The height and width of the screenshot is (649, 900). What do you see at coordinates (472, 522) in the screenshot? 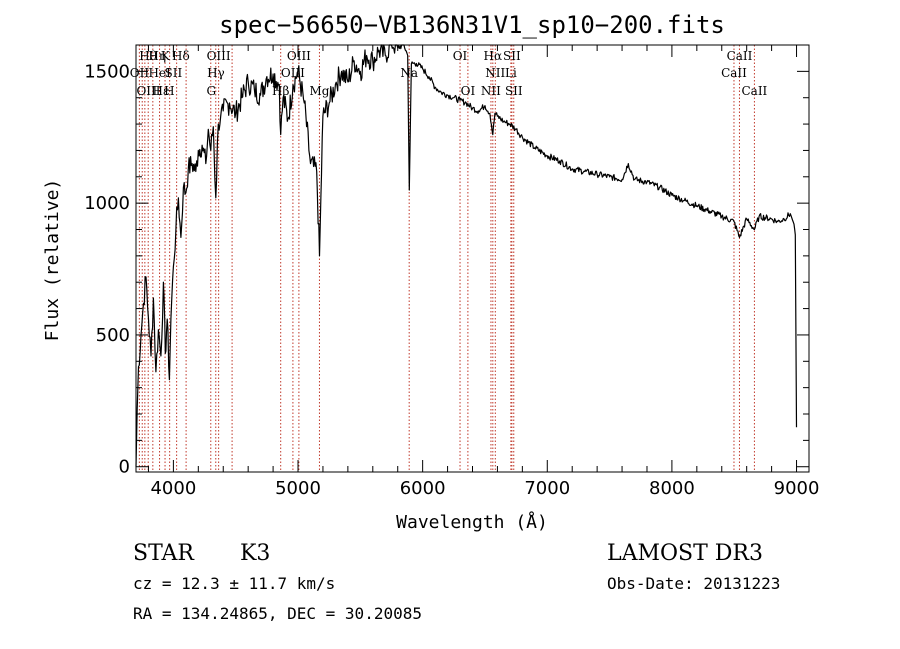
I see `x-axis-label: Wavelength (Å)` at bounding box center [472, 522].